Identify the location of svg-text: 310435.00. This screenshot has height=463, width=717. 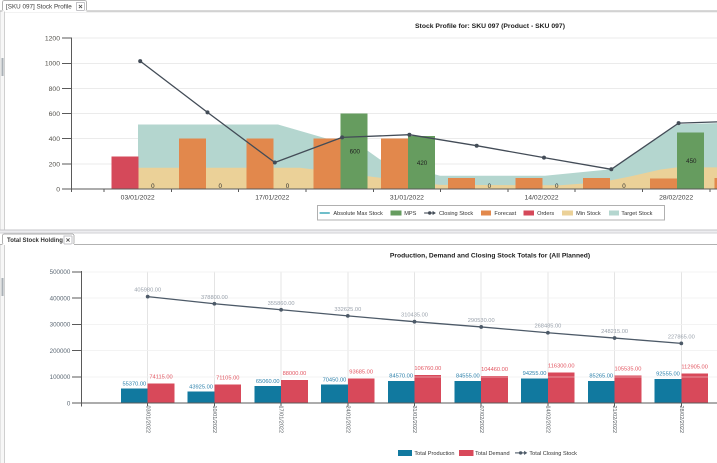
(414, 316).